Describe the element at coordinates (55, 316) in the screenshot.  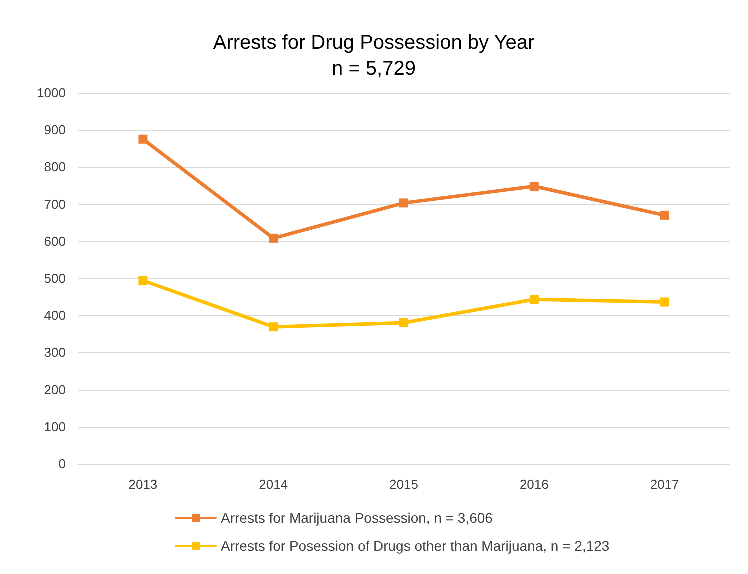
I see `y-tick-label: 400` at that location.